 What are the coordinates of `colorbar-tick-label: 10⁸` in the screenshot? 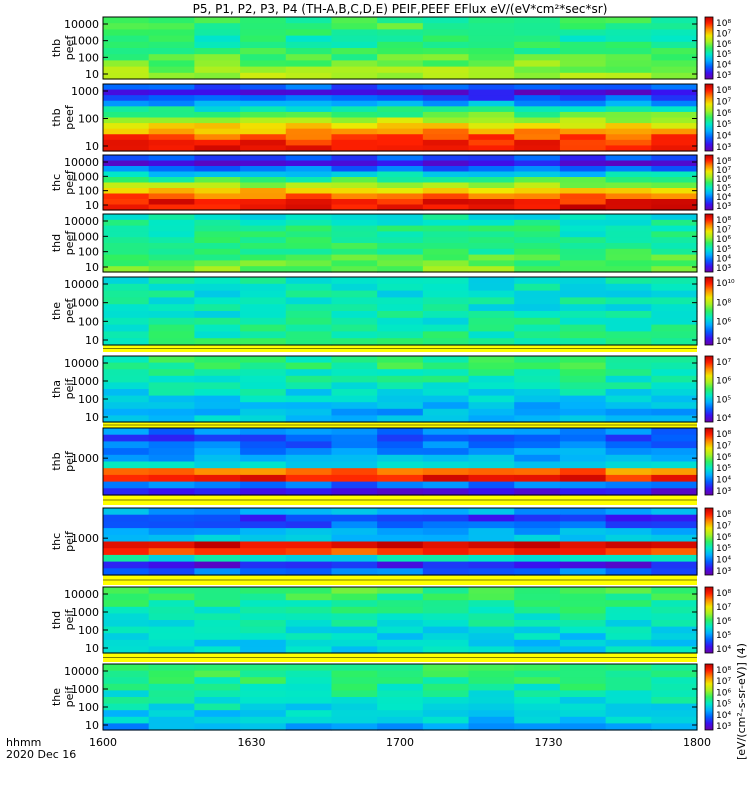 It's located at (723, 435).